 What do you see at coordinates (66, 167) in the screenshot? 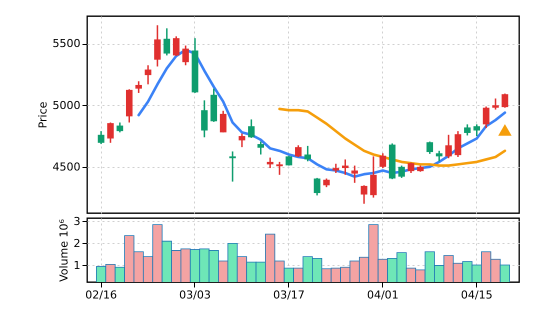
I see `y-tick-label: 4500` at bounding box center [66, 167].